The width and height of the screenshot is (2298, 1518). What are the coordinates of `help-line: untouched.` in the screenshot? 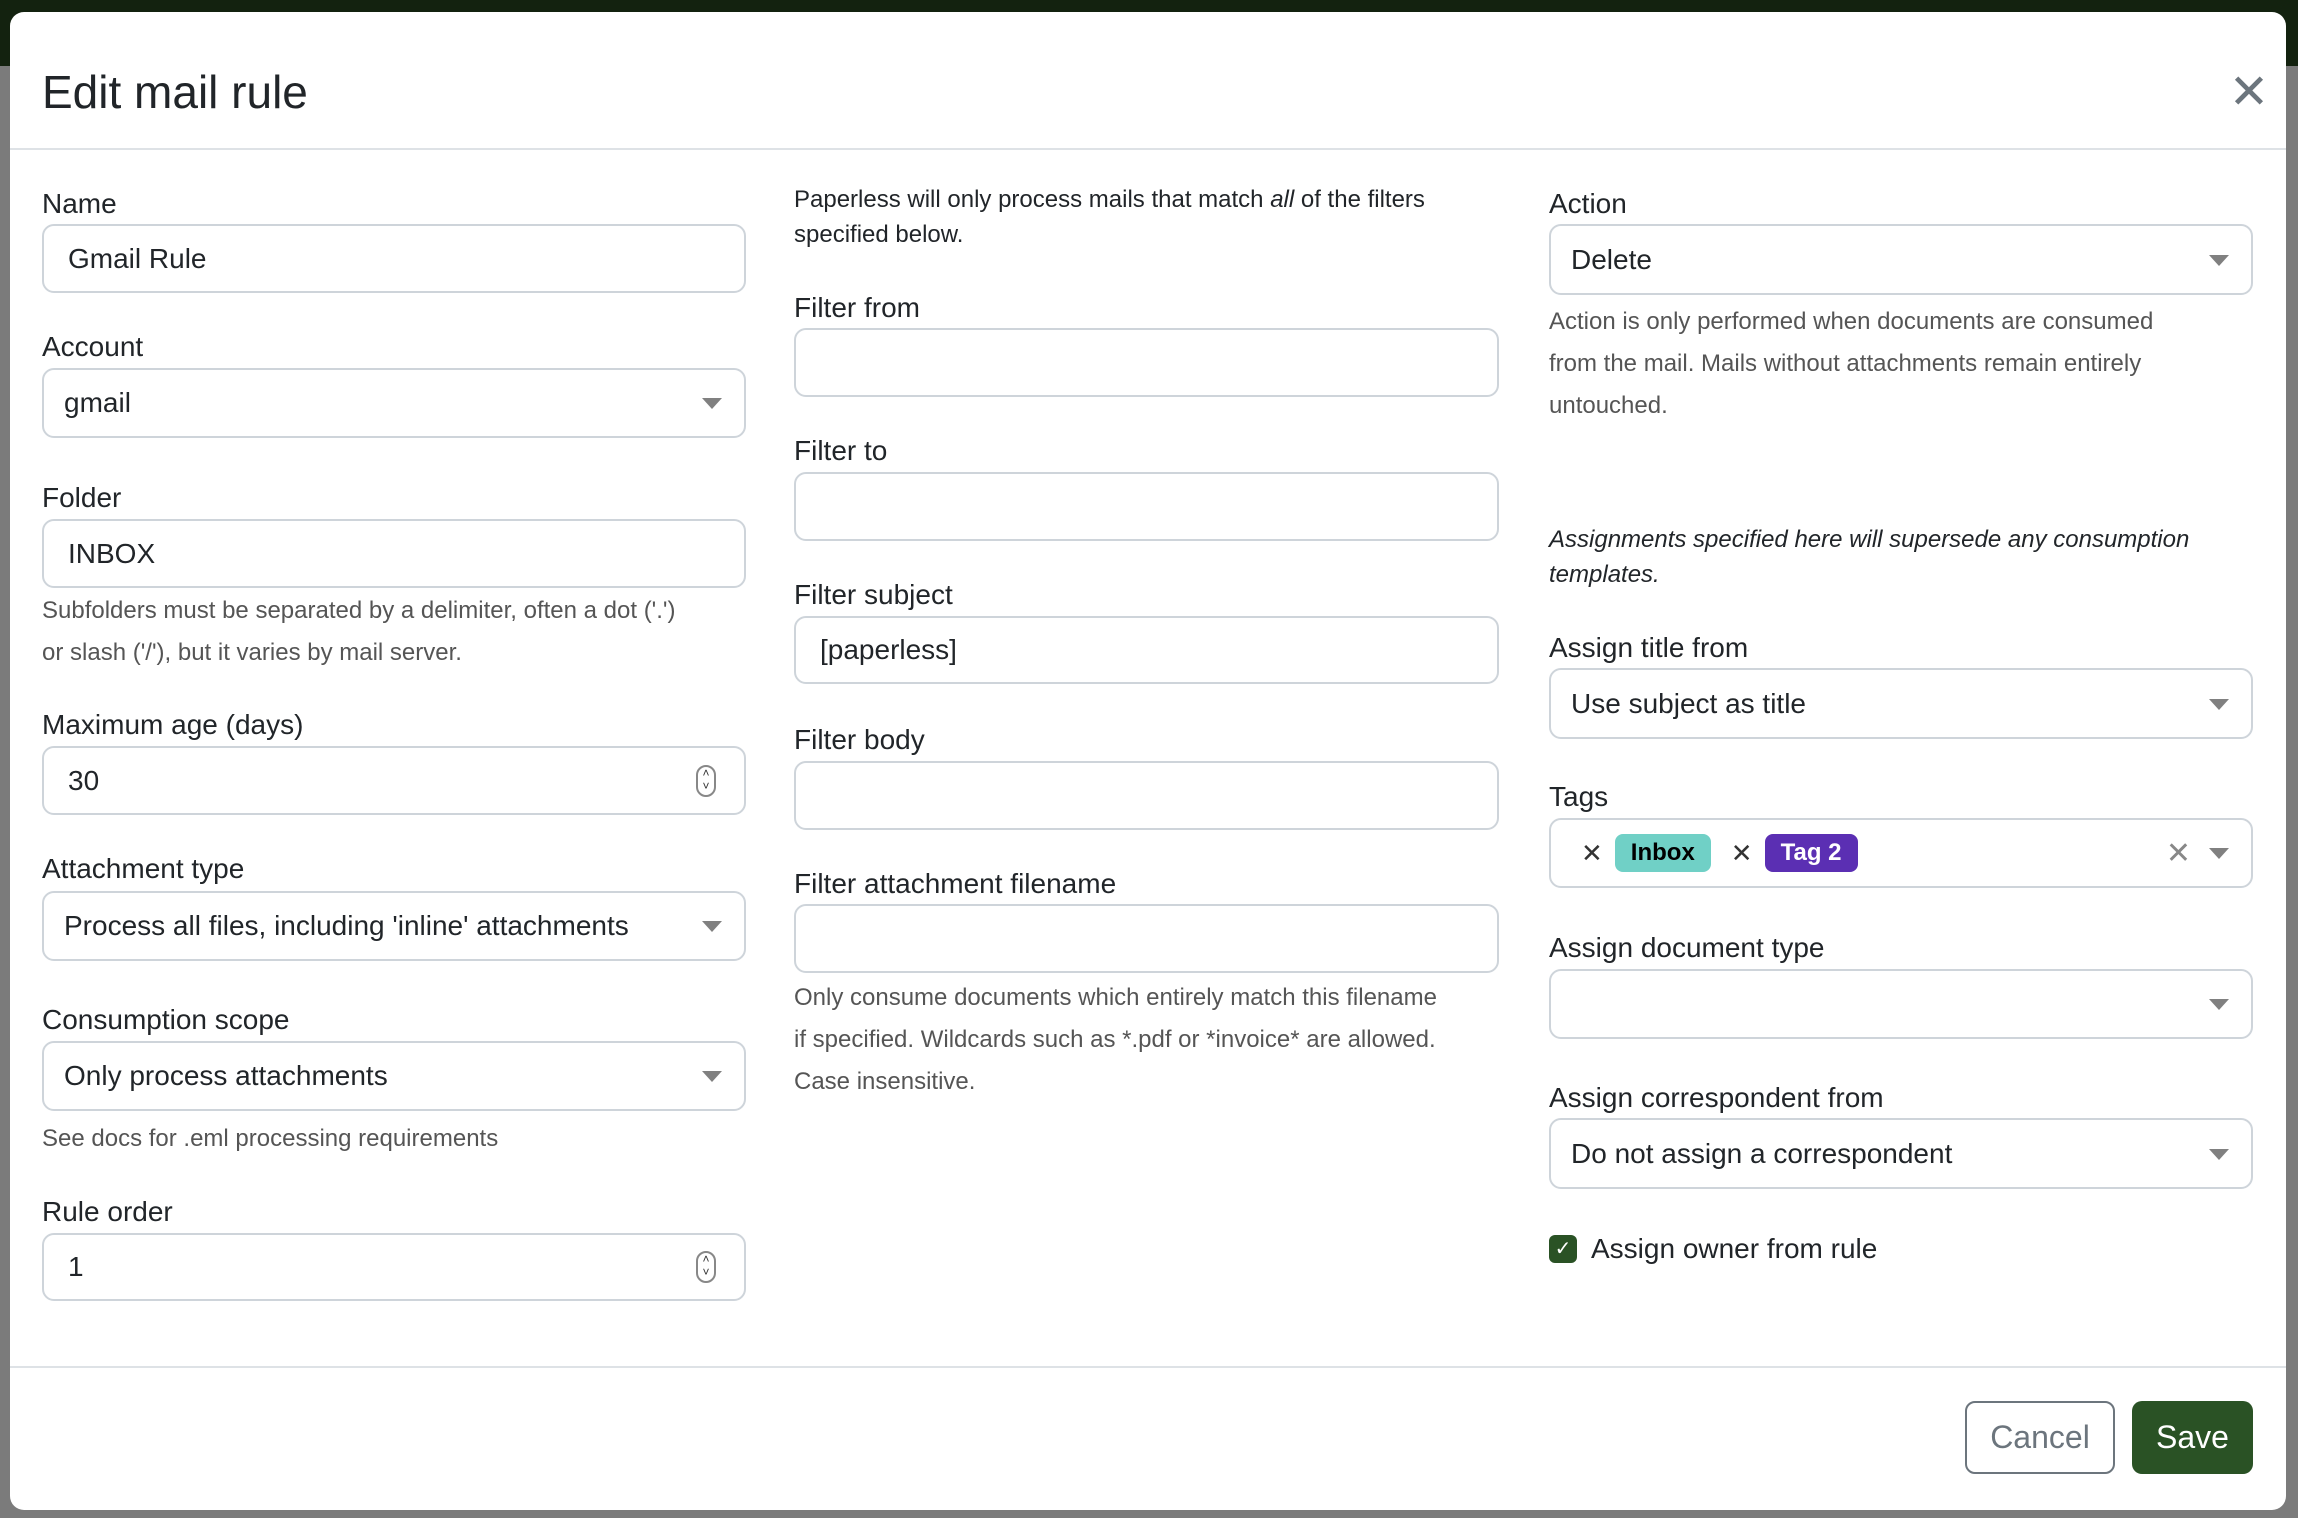 It's located at (1608, 405).